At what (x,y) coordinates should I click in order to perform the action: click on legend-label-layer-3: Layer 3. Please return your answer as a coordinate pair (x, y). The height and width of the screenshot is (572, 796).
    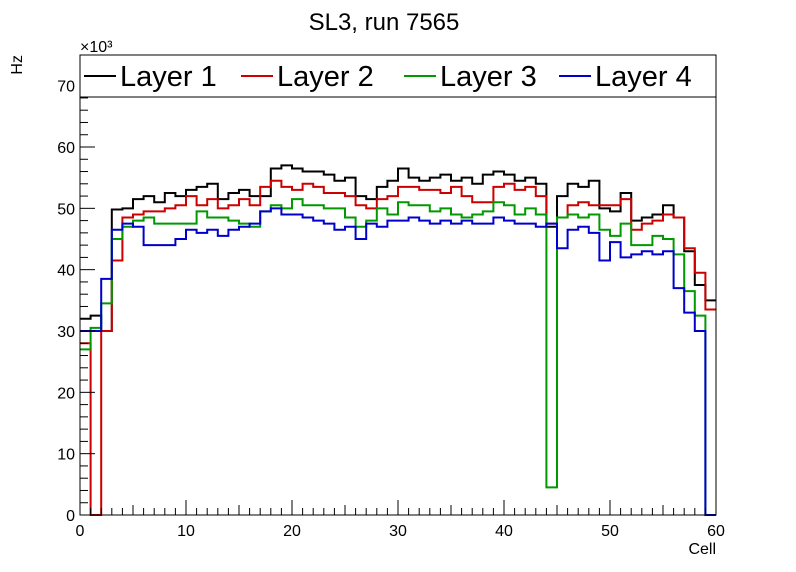
    Looking at the image, I should click on (488, 77).